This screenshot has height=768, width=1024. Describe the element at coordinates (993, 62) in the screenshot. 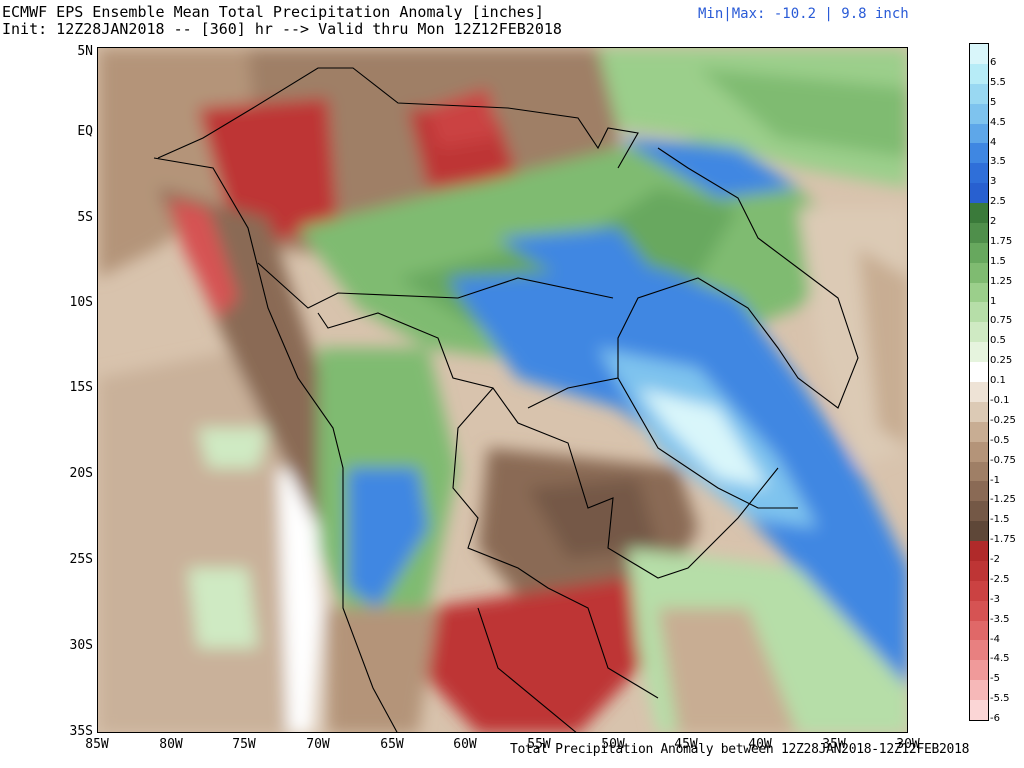

I see `colorbar-label: 6` at that location.